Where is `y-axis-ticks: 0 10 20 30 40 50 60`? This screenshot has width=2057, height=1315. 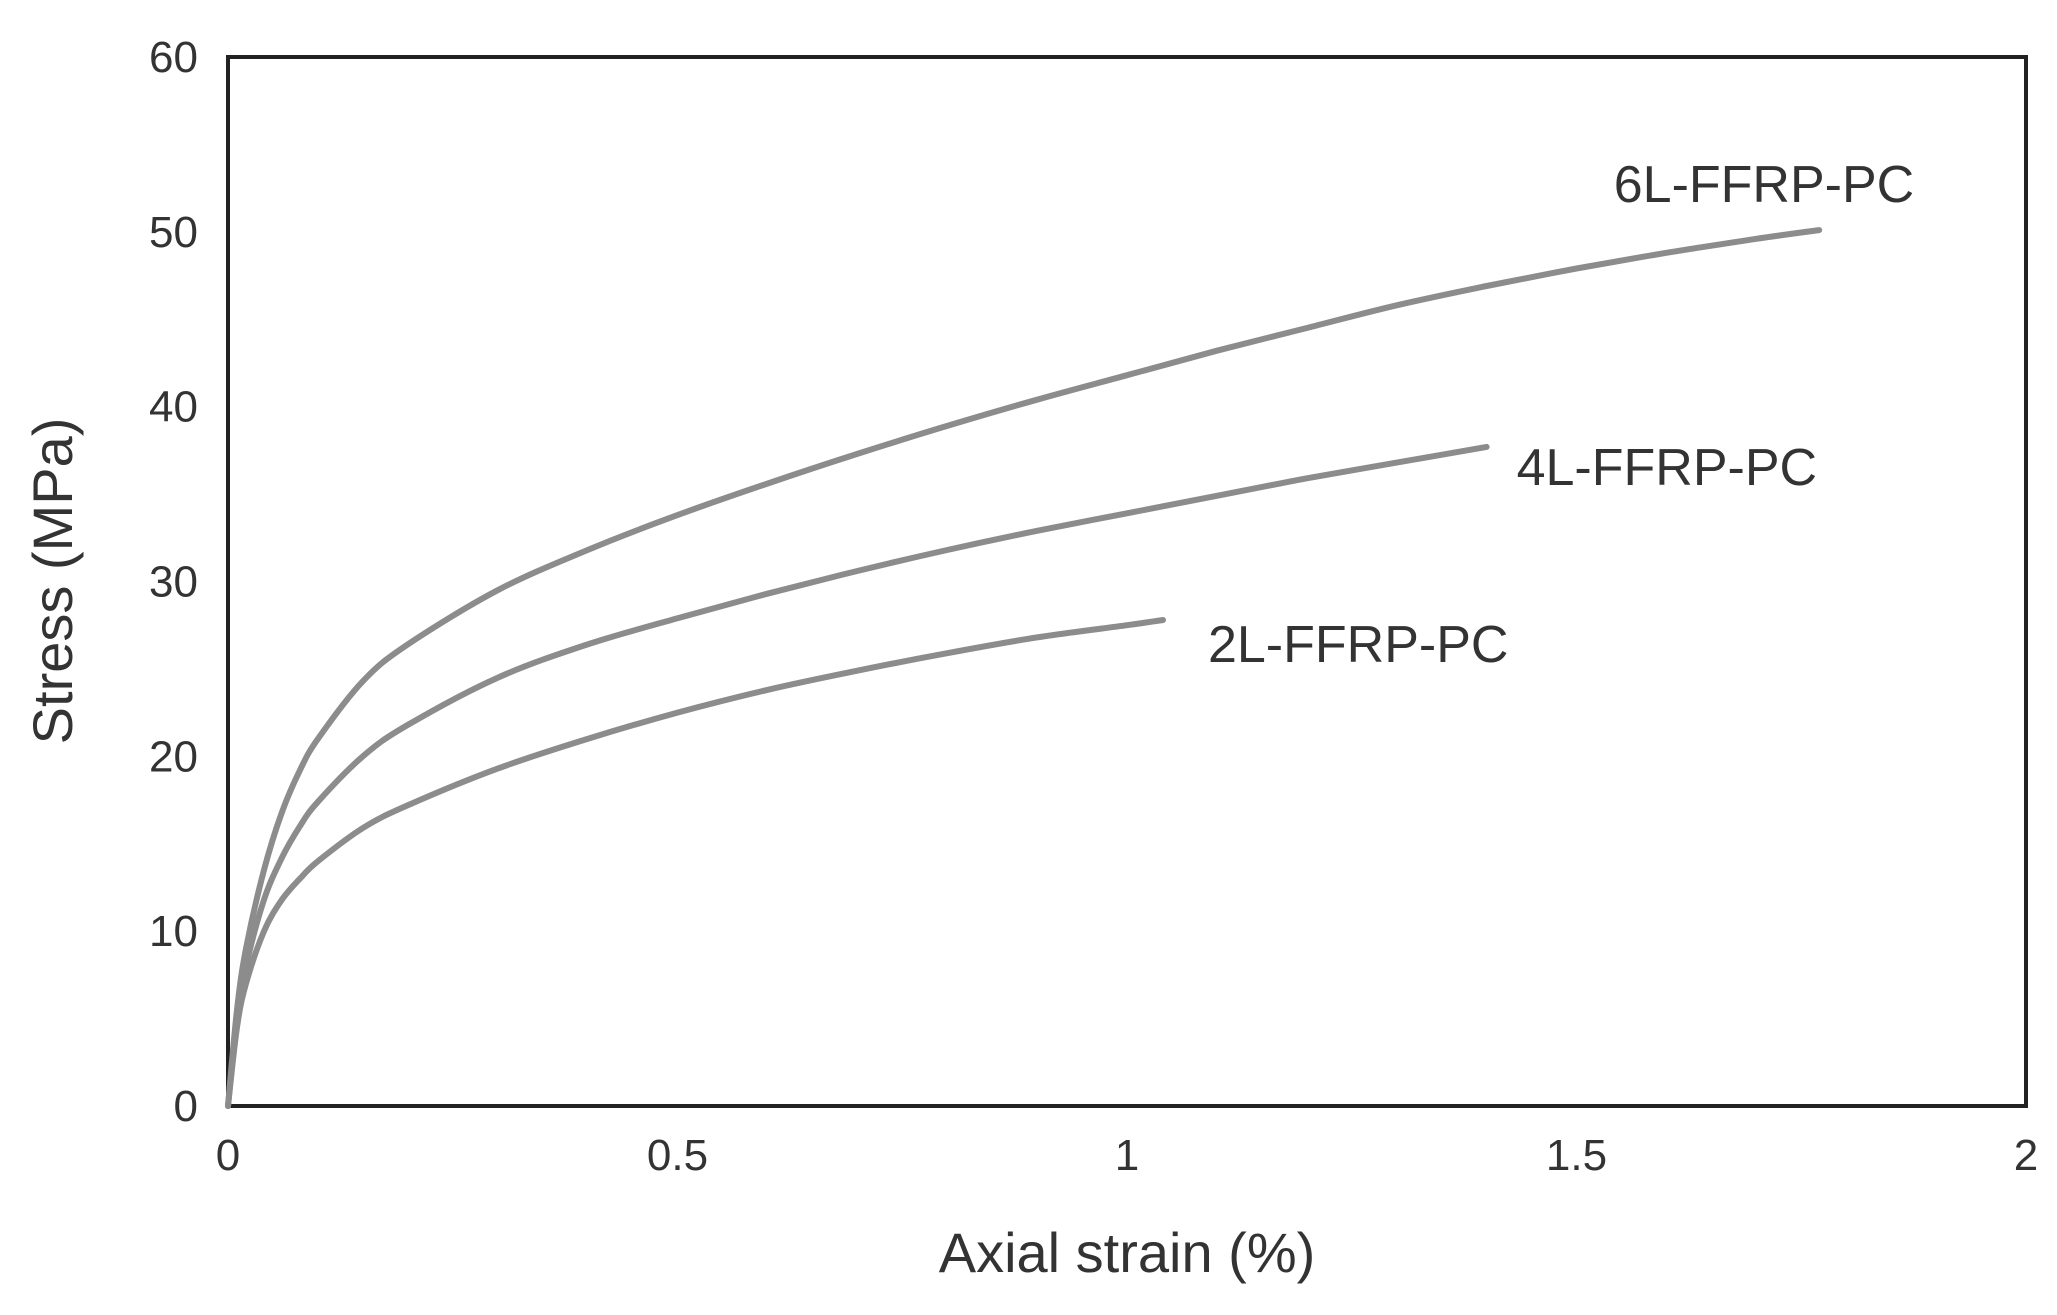 y-axis-ticks: 0 10 20 30 40 50 60 is located at coordinates (173, 582).